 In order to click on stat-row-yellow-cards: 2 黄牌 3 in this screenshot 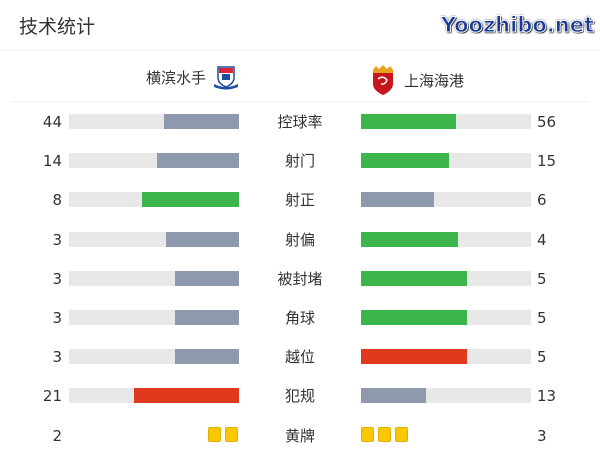, I will do `click(300, 436)`.